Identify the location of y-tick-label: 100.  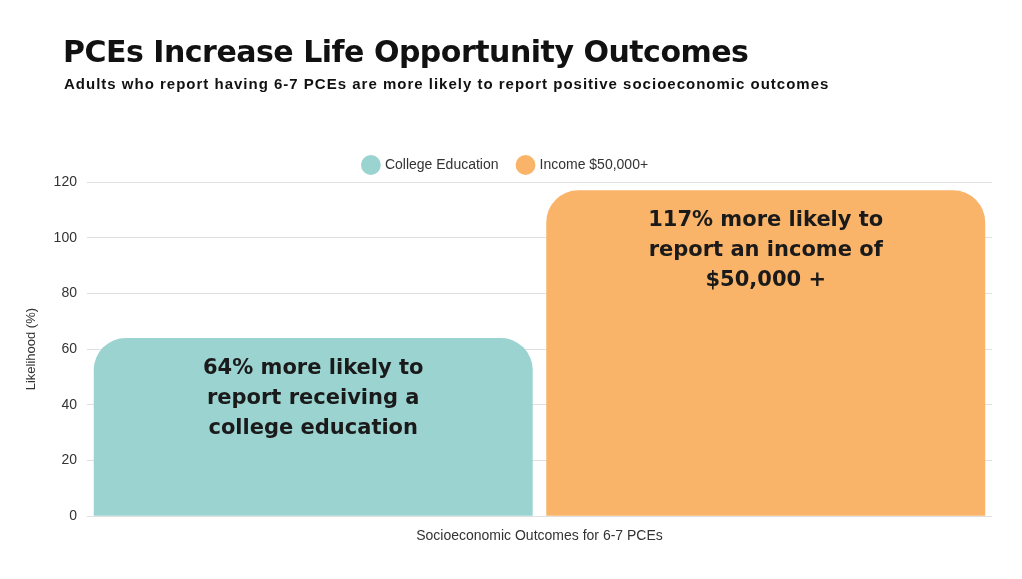
(65, 236).